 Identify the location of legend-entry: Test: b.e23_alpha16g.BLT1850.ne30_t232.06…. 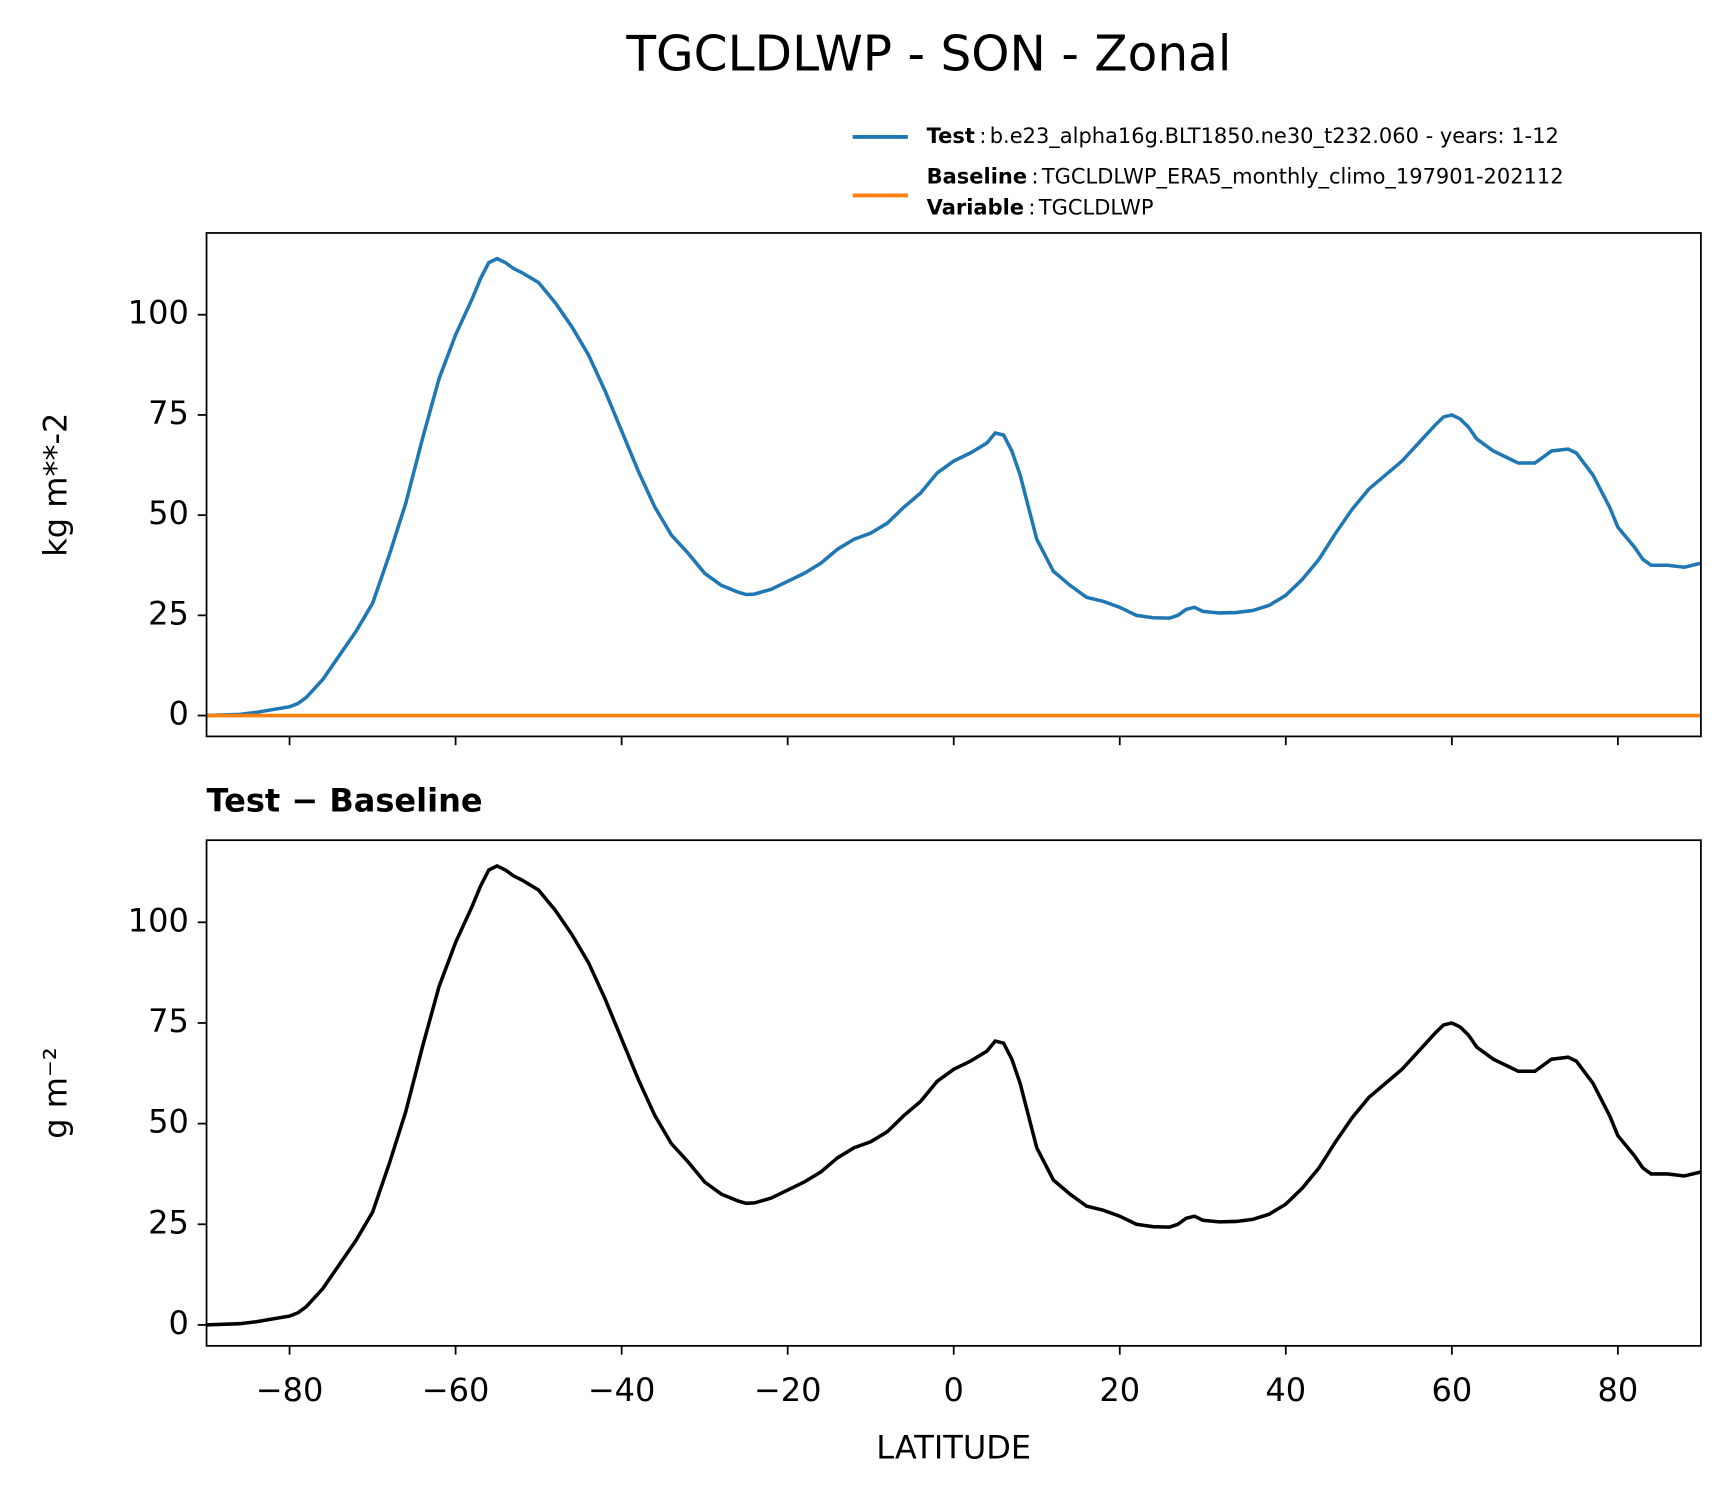
(1243, 136).